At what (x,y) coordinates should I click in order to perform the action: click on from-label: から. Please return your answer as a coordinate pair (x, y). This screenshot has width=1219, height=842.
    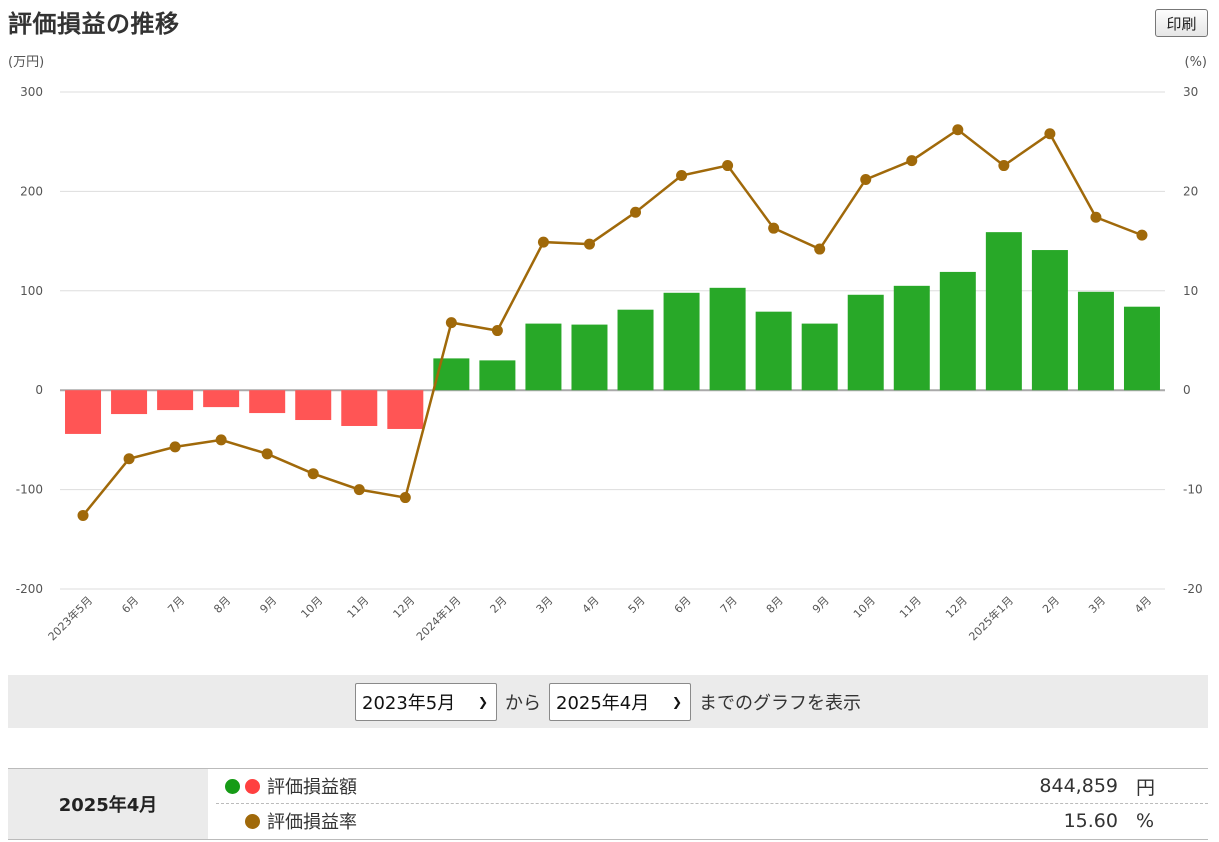
    Looking at the image, I should click on (523, 703).